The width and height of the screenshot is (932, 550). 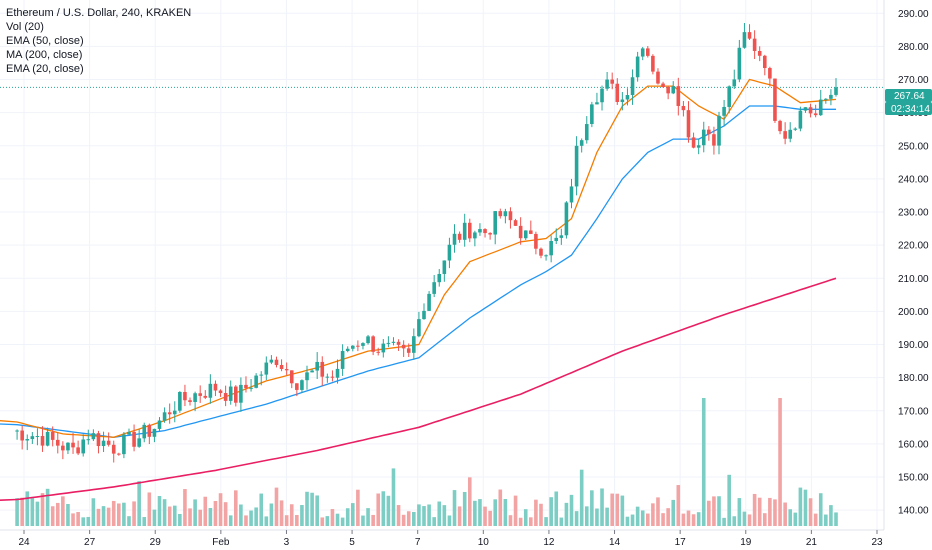 What do you see at coordinates (484, 542) in the screenshot?
I see `time-tick-label: 10` at bounding box center [484, 542].